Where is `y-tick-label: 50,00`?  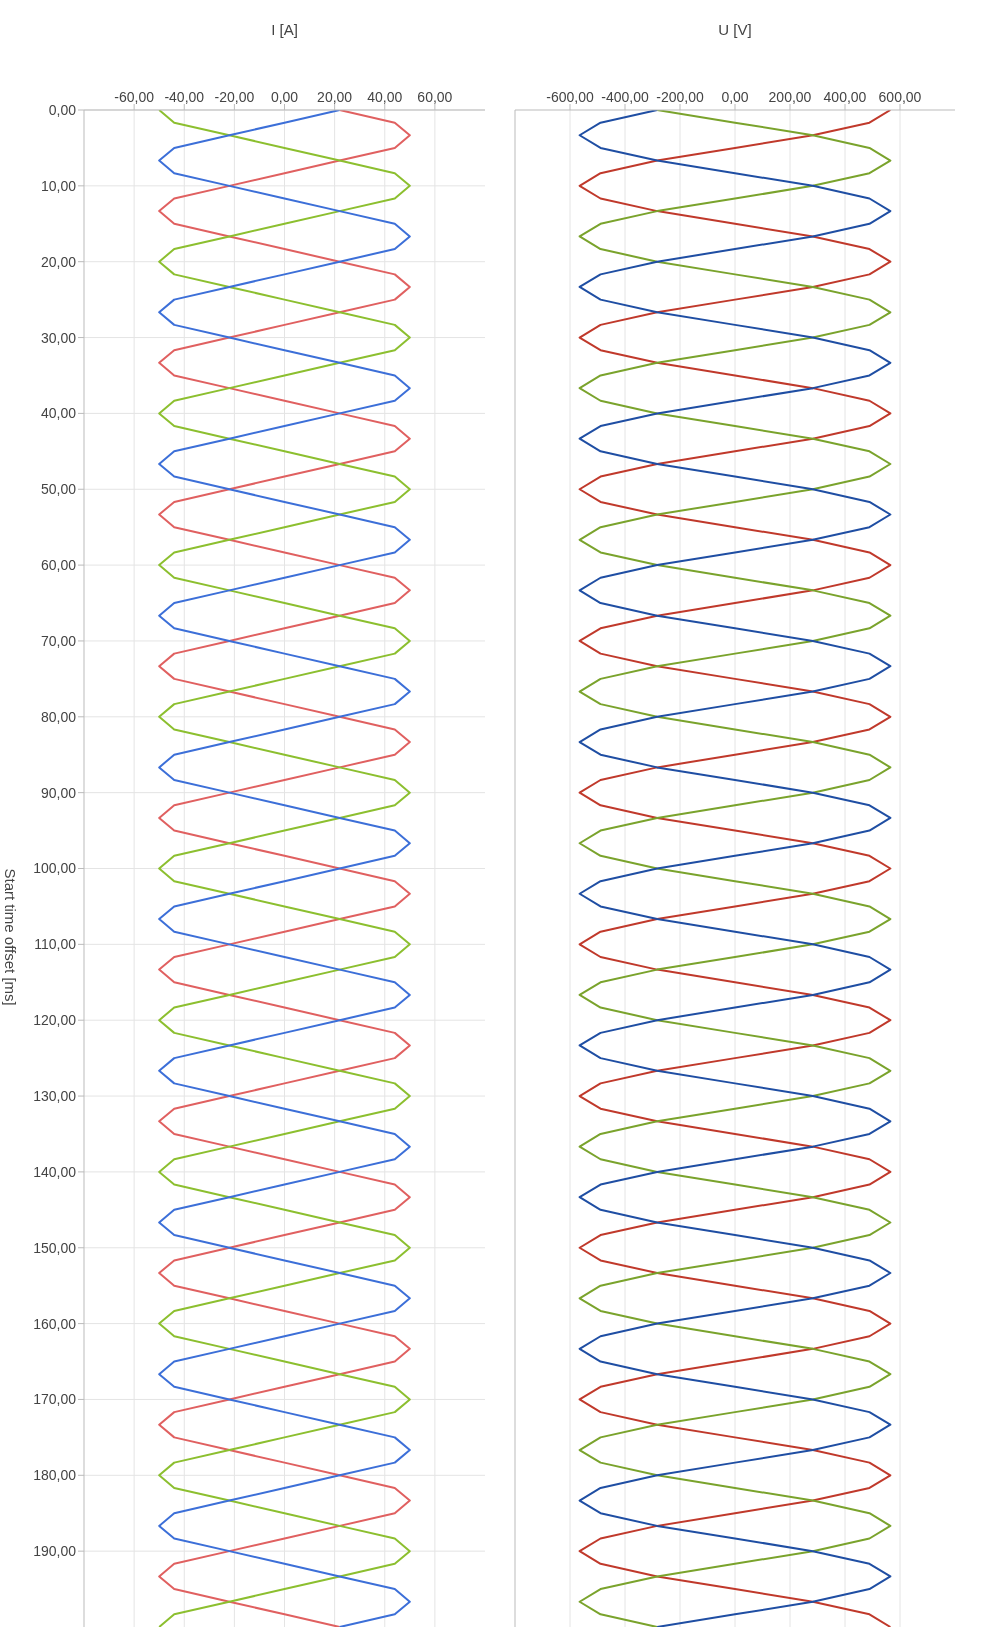 y-tick-label: 50,00 is located at coordinates (58, 489).